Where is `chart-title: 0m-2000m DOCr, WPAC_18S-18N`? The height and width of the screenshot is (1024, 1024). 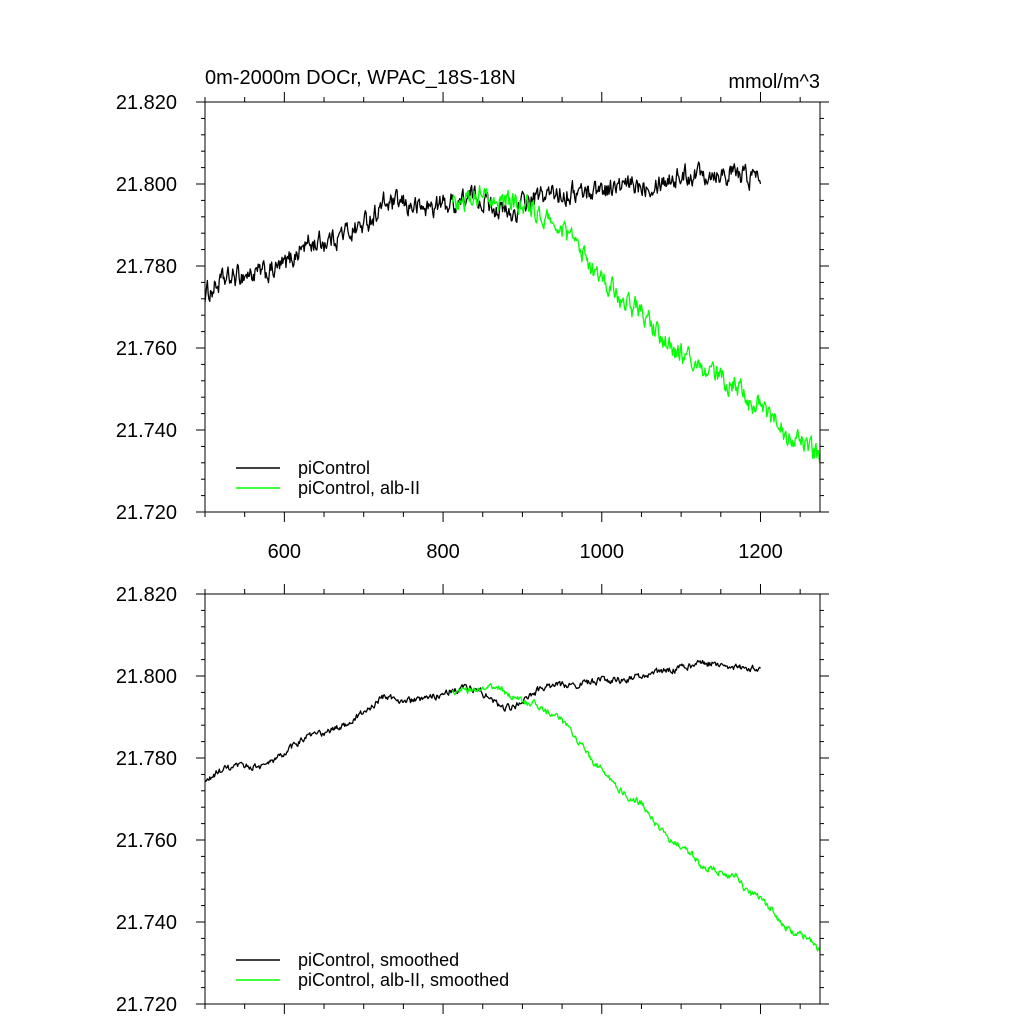
chart-title: 0m-2000m DOCr, WPAC_18S-18N is located at coordinates (360, 78).